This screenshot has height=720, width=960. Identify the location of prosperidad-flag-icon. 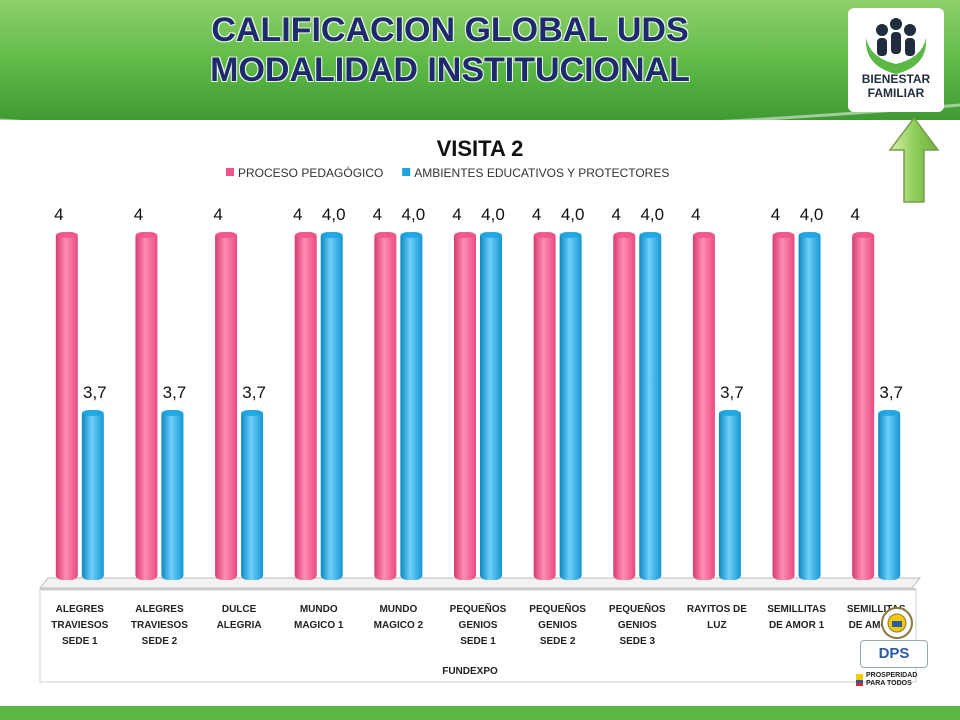
(859, 680).